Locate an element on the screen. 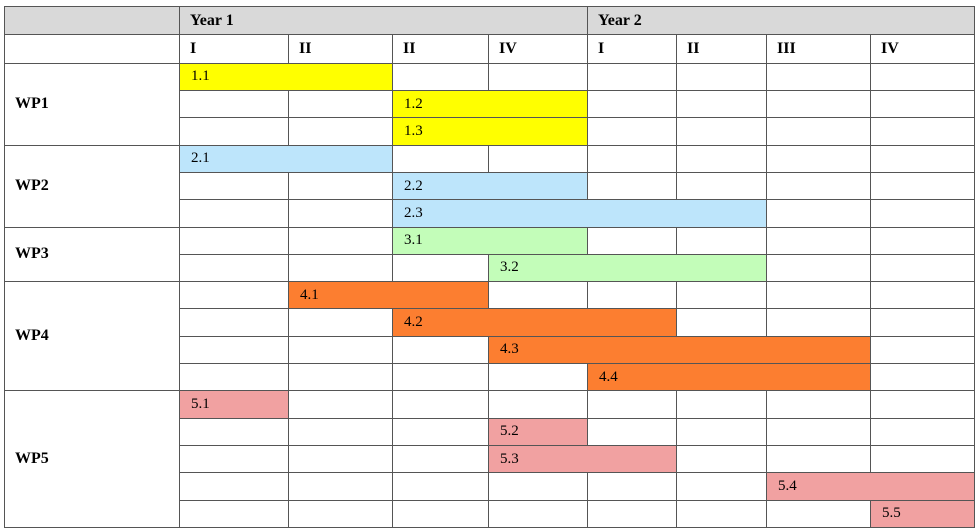  quarter-header-row: I II II IV I II III IV is located at coordinates (490, 49).